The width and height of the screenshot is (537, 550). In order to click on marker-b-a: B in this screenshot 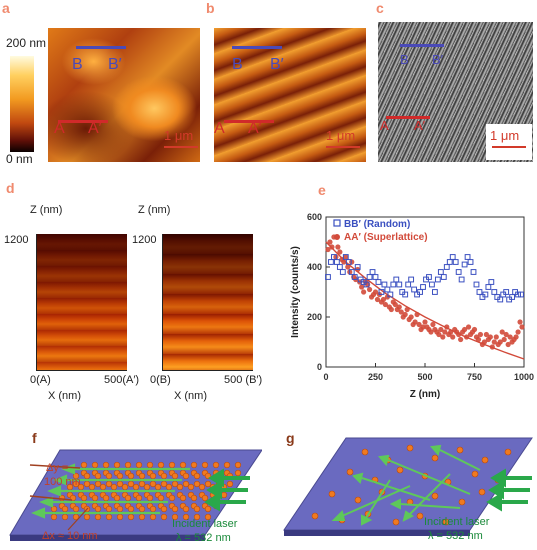, I will do `click(77, 64)`.